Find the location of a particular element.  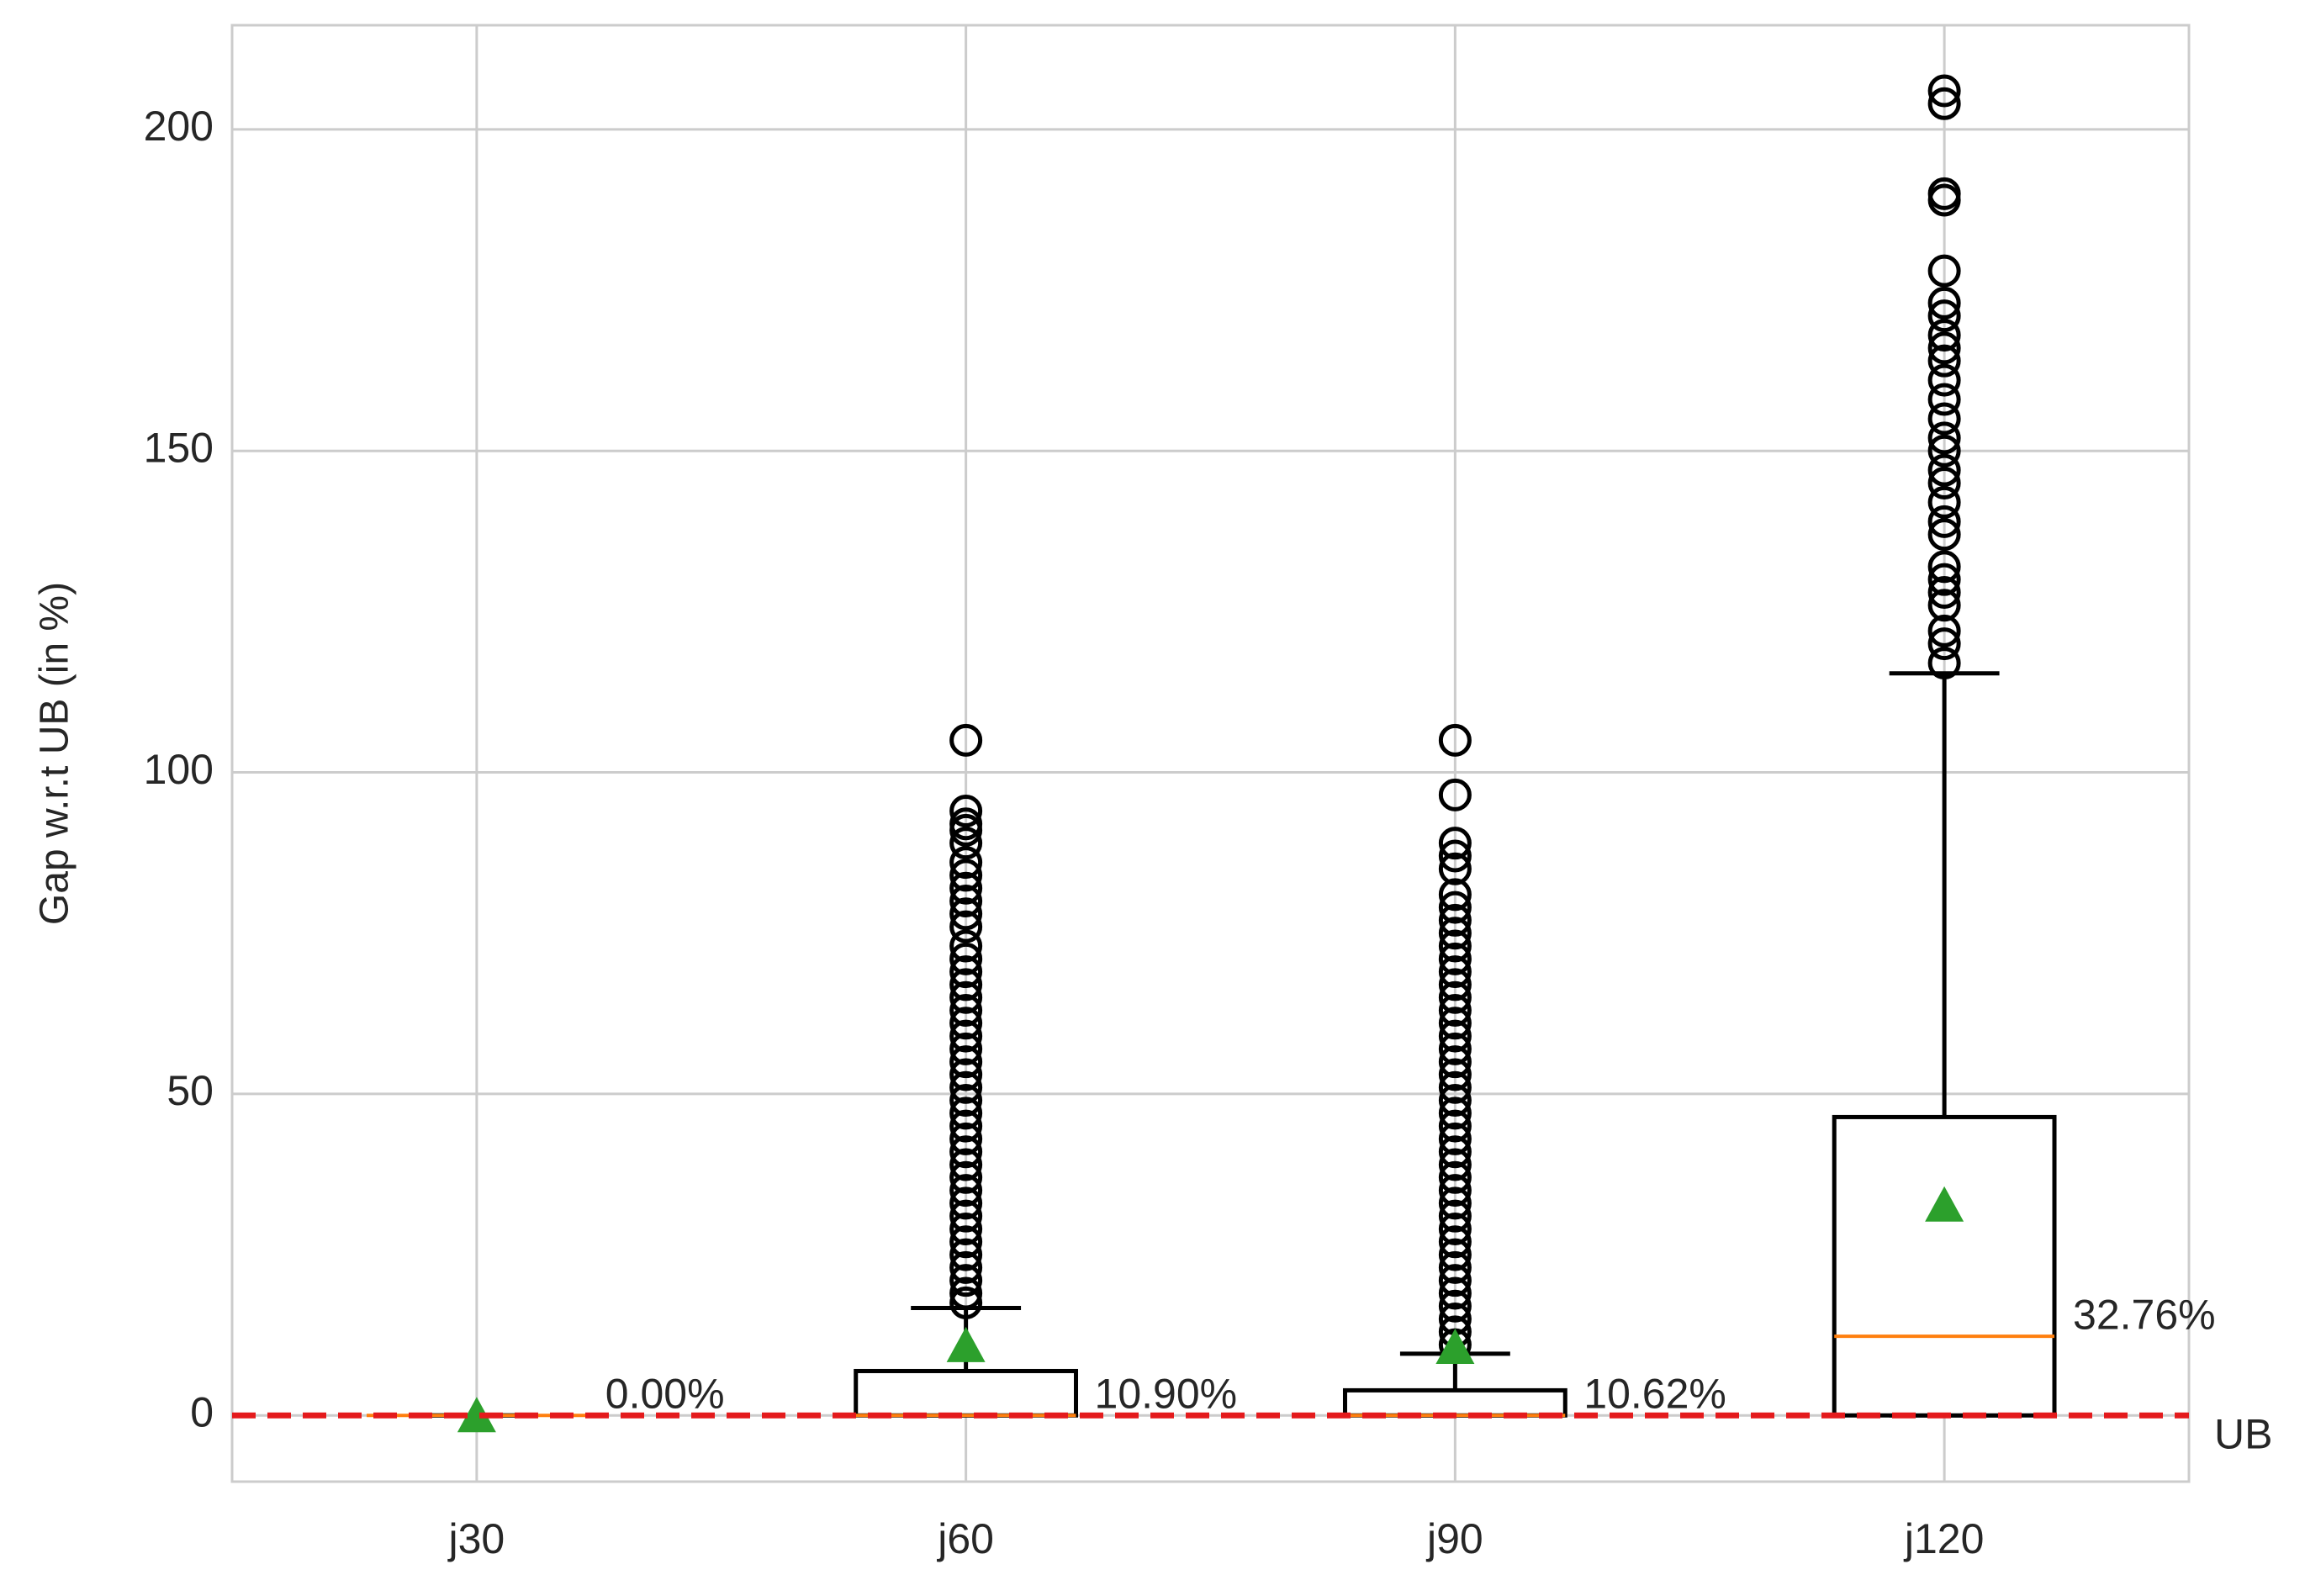

mean-label: 10.90% is located at coordinates (1166, 1393).